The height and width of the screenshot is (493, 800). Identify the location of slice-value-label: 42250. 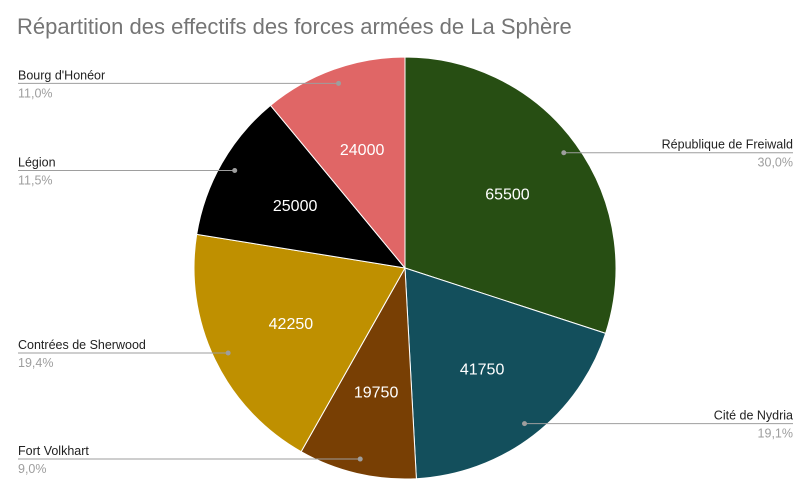
(291, 324).